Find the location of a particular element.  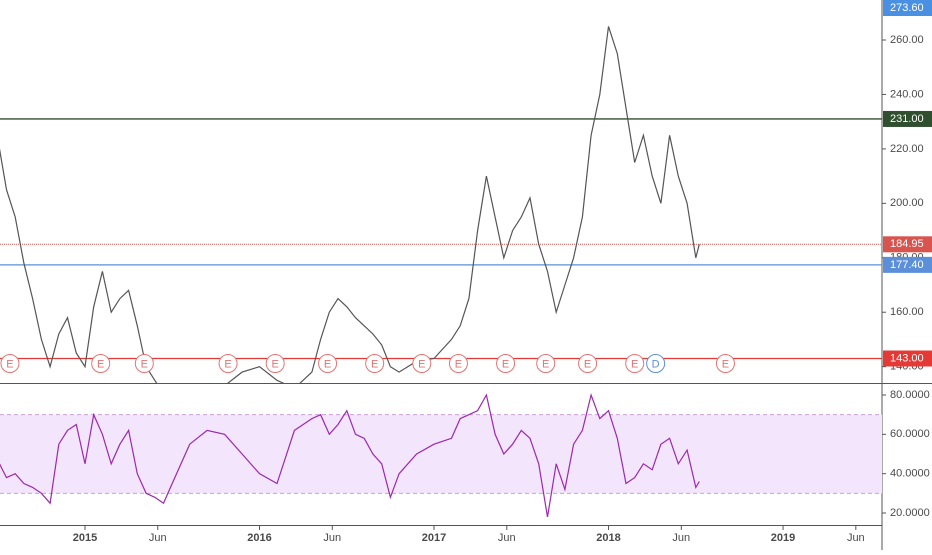

price-level-label: 143.00 is located at coordinates (907, 358).